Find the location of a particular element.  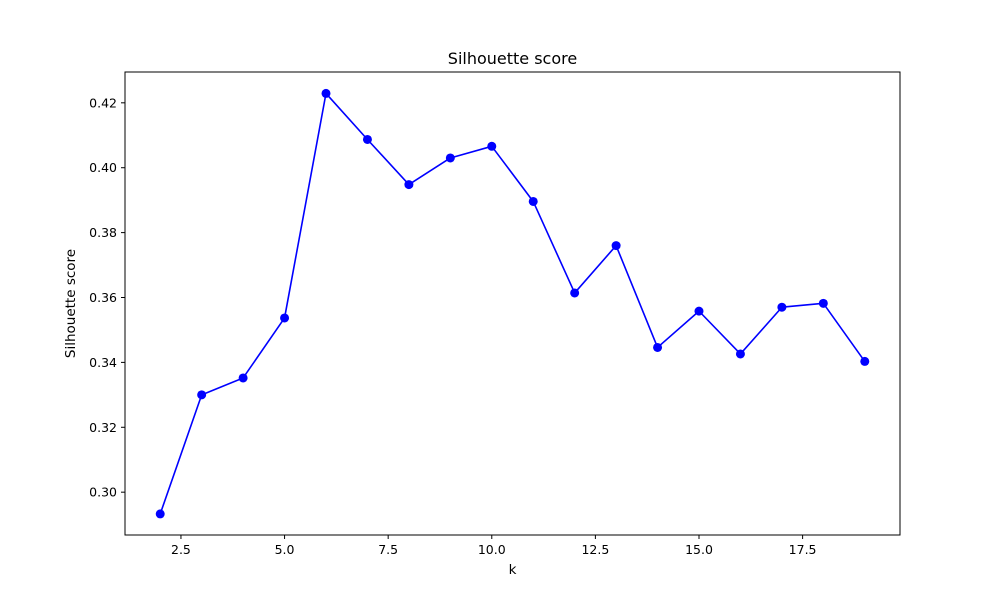

x-axis-ticks: 2.5 5.0 7.5 10.0 12.5 15.0 17.5 is located at coordinates (494, 546).